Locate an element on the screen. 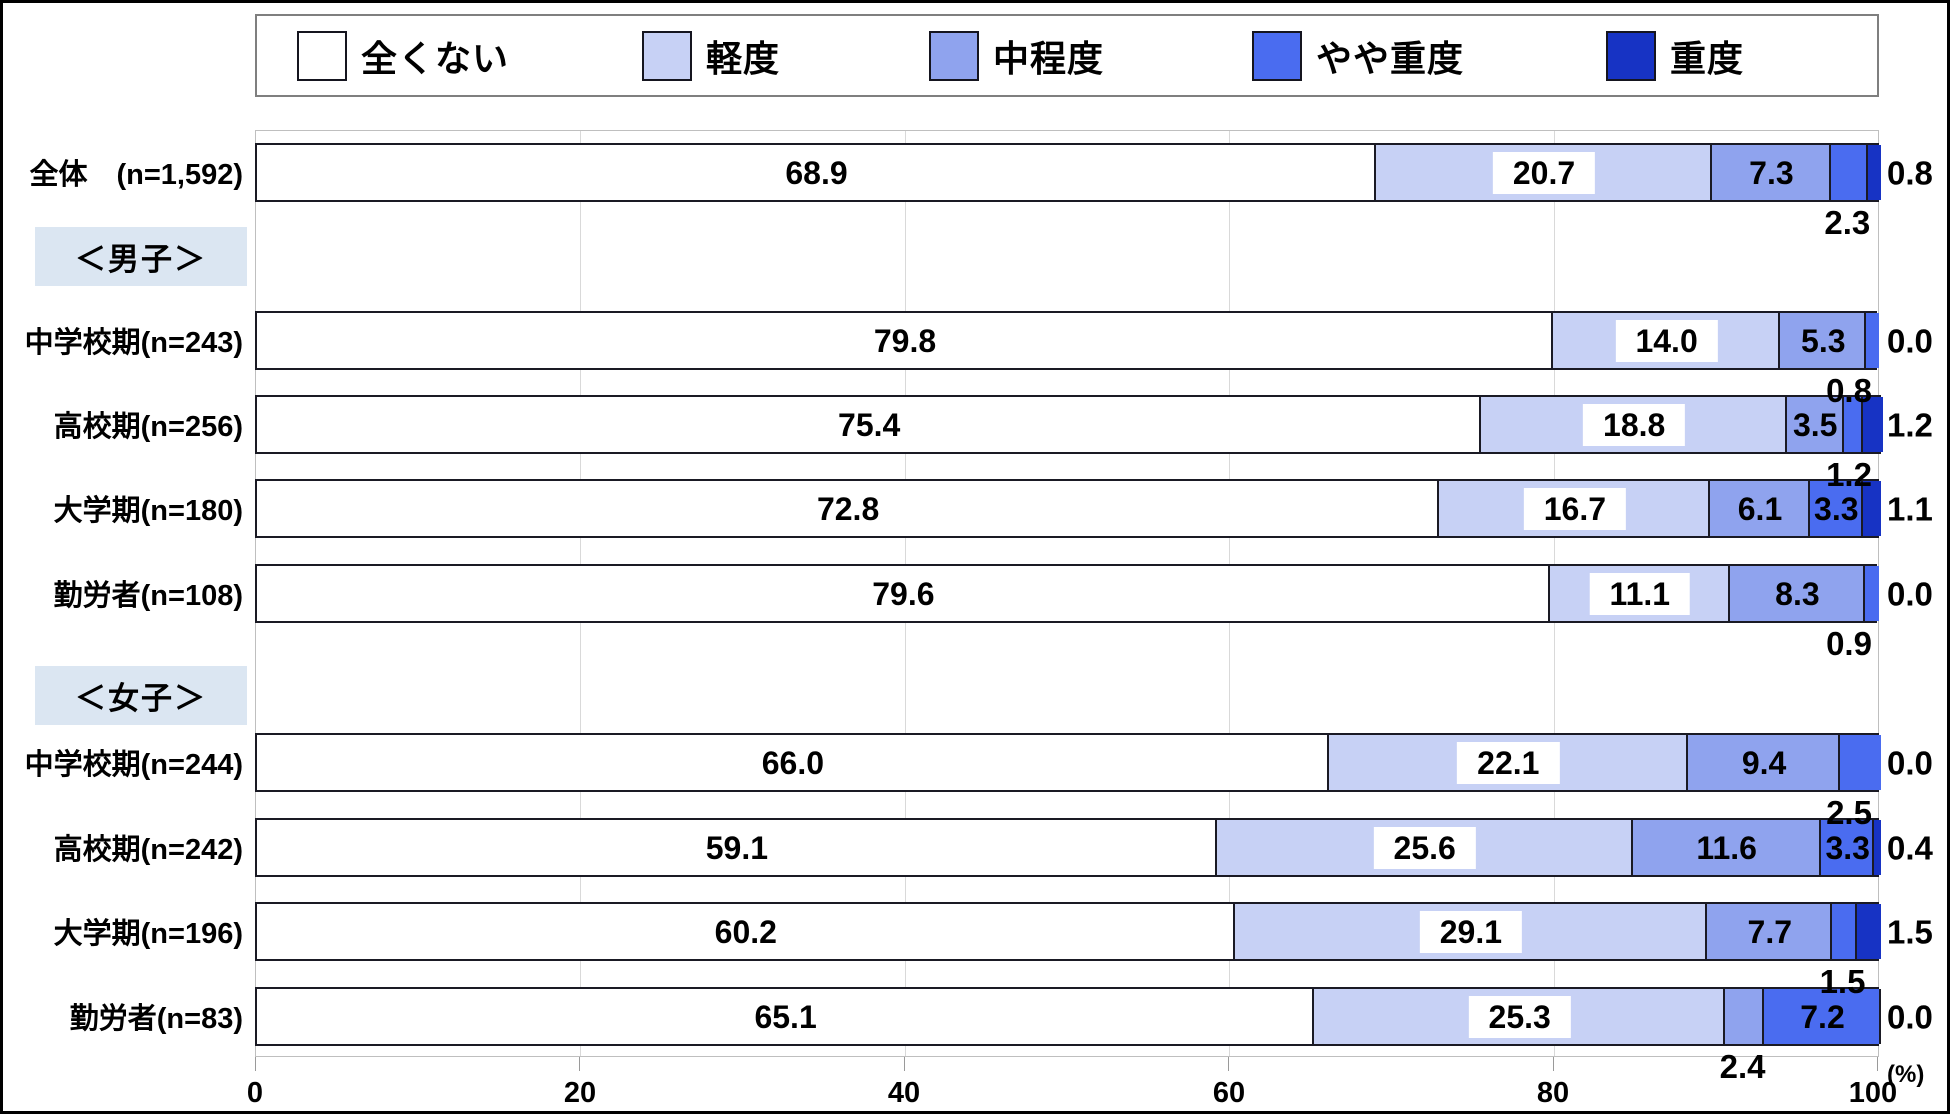  legend-swatch-moderate is located at coordinates (954, 55).